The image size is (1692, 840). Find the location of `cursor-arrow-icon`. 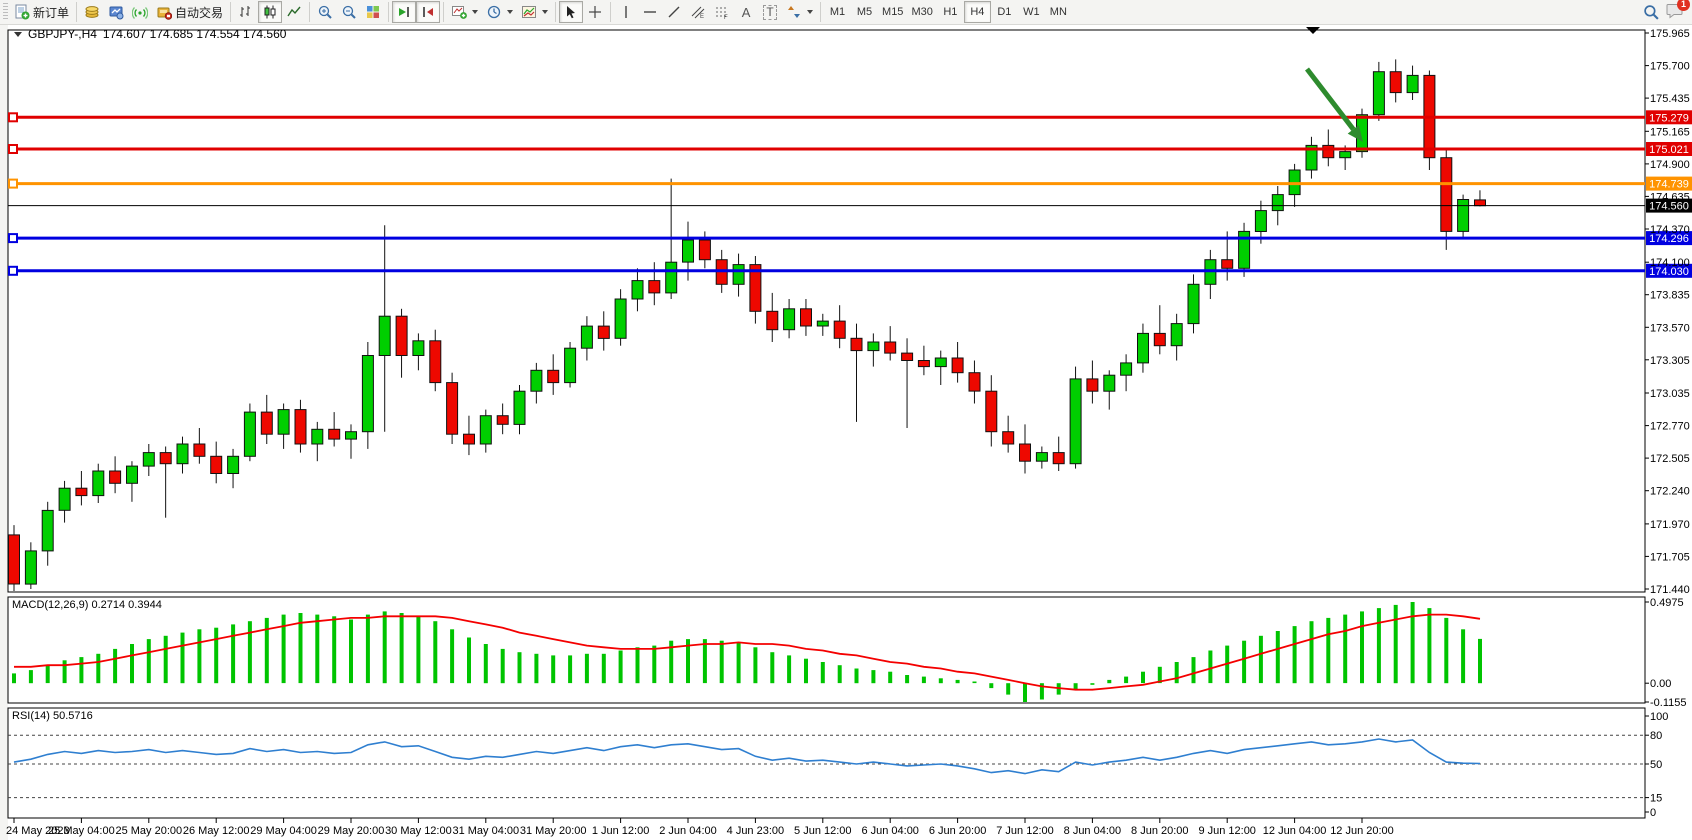

cursor-arrow-icon is located at coordinates (571, 12).